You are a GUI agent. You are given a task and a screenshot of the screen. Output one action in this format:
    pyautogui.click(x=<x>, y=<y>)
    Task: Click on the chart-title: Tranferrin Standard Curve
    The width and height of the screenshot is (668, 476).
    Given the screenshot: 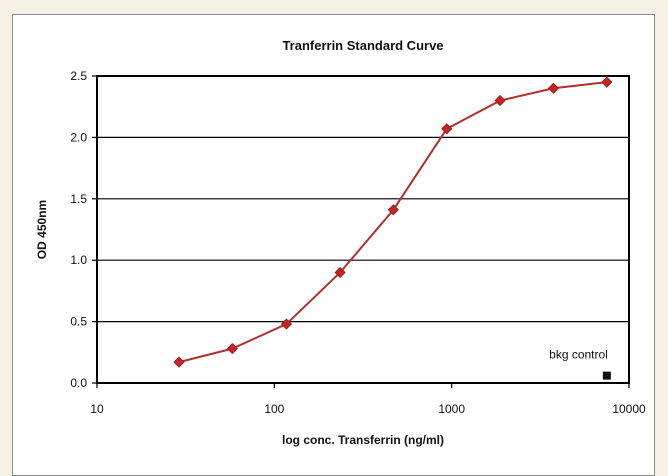 What is the action you would take?
    pyautogui.click(x=362, y=45)
    